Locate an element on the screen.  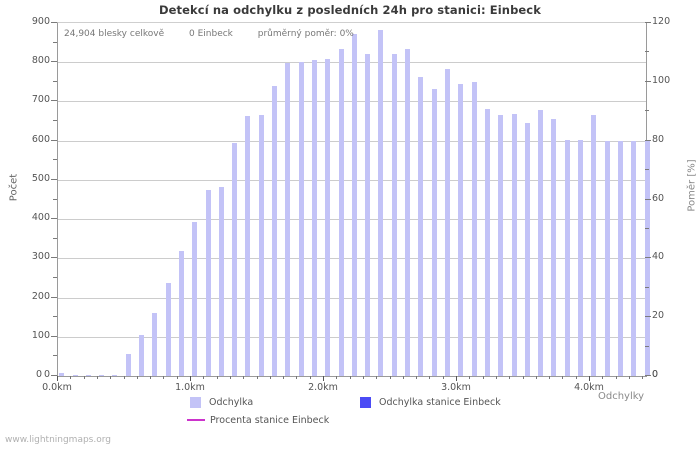
legend-item-procenta-stanice: Procenta stanice Einbeck is located at coordinates (258, 420).